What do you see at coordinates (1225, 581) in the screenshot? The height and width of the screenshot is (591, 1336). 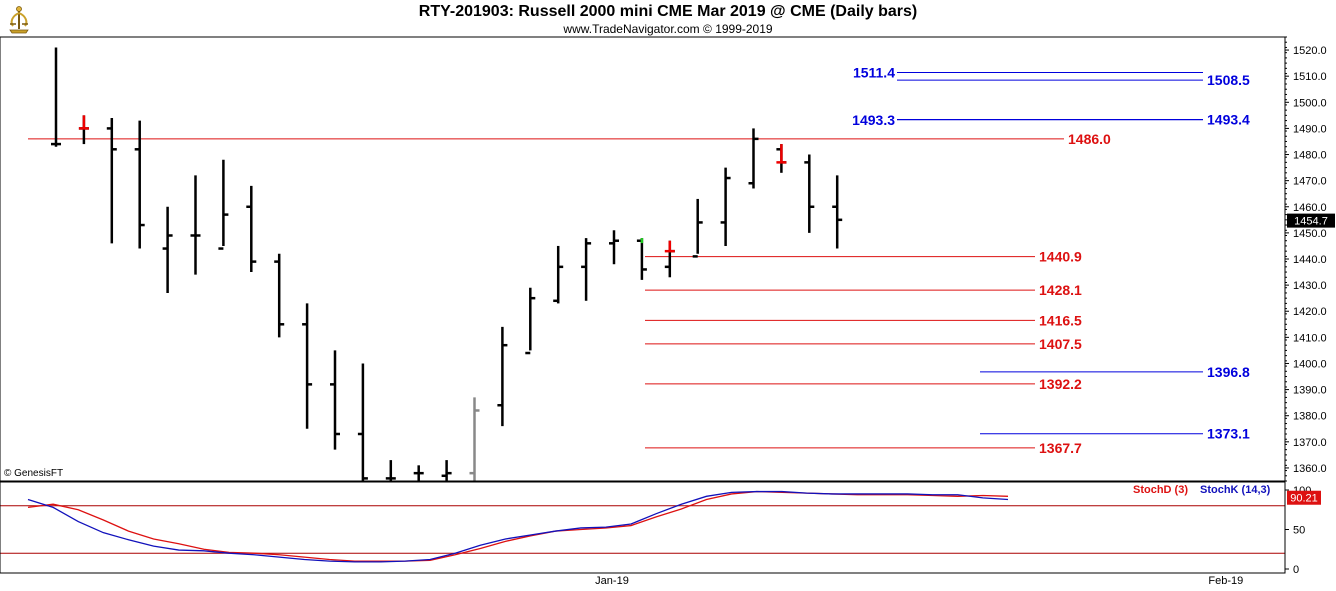 I see `x-axis-label: Feb-19` at bounding box center [1225, 581].